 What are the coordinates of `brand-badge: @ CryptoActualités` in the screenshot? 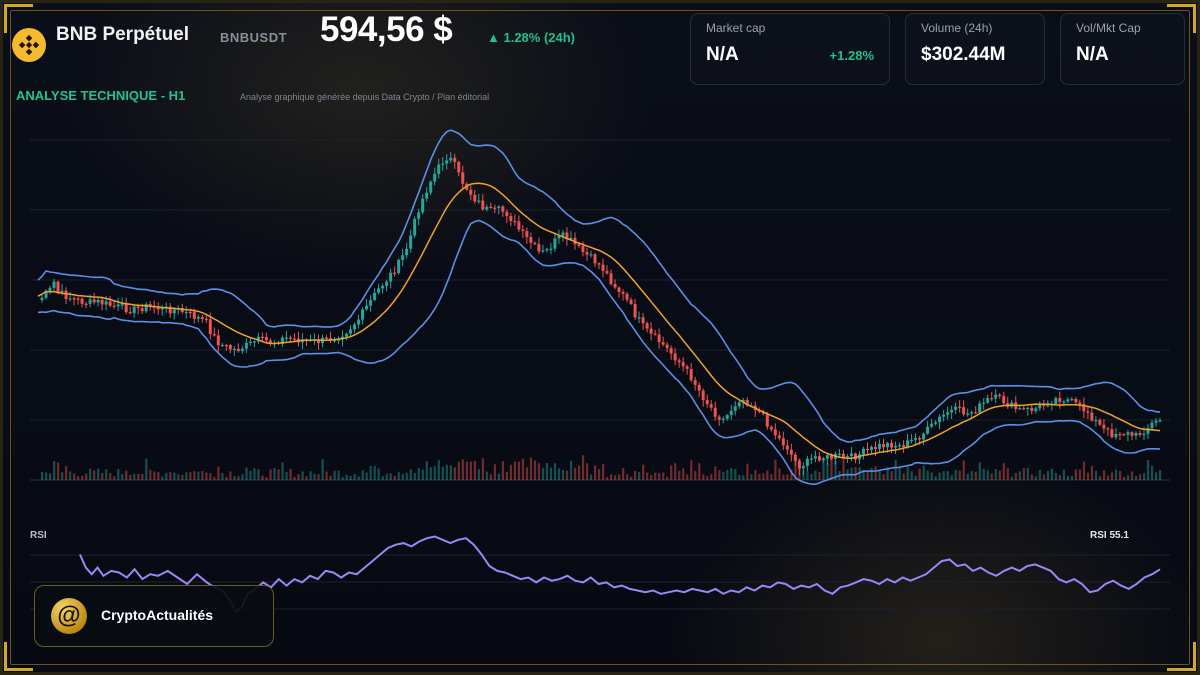 It's located at (154, 616).